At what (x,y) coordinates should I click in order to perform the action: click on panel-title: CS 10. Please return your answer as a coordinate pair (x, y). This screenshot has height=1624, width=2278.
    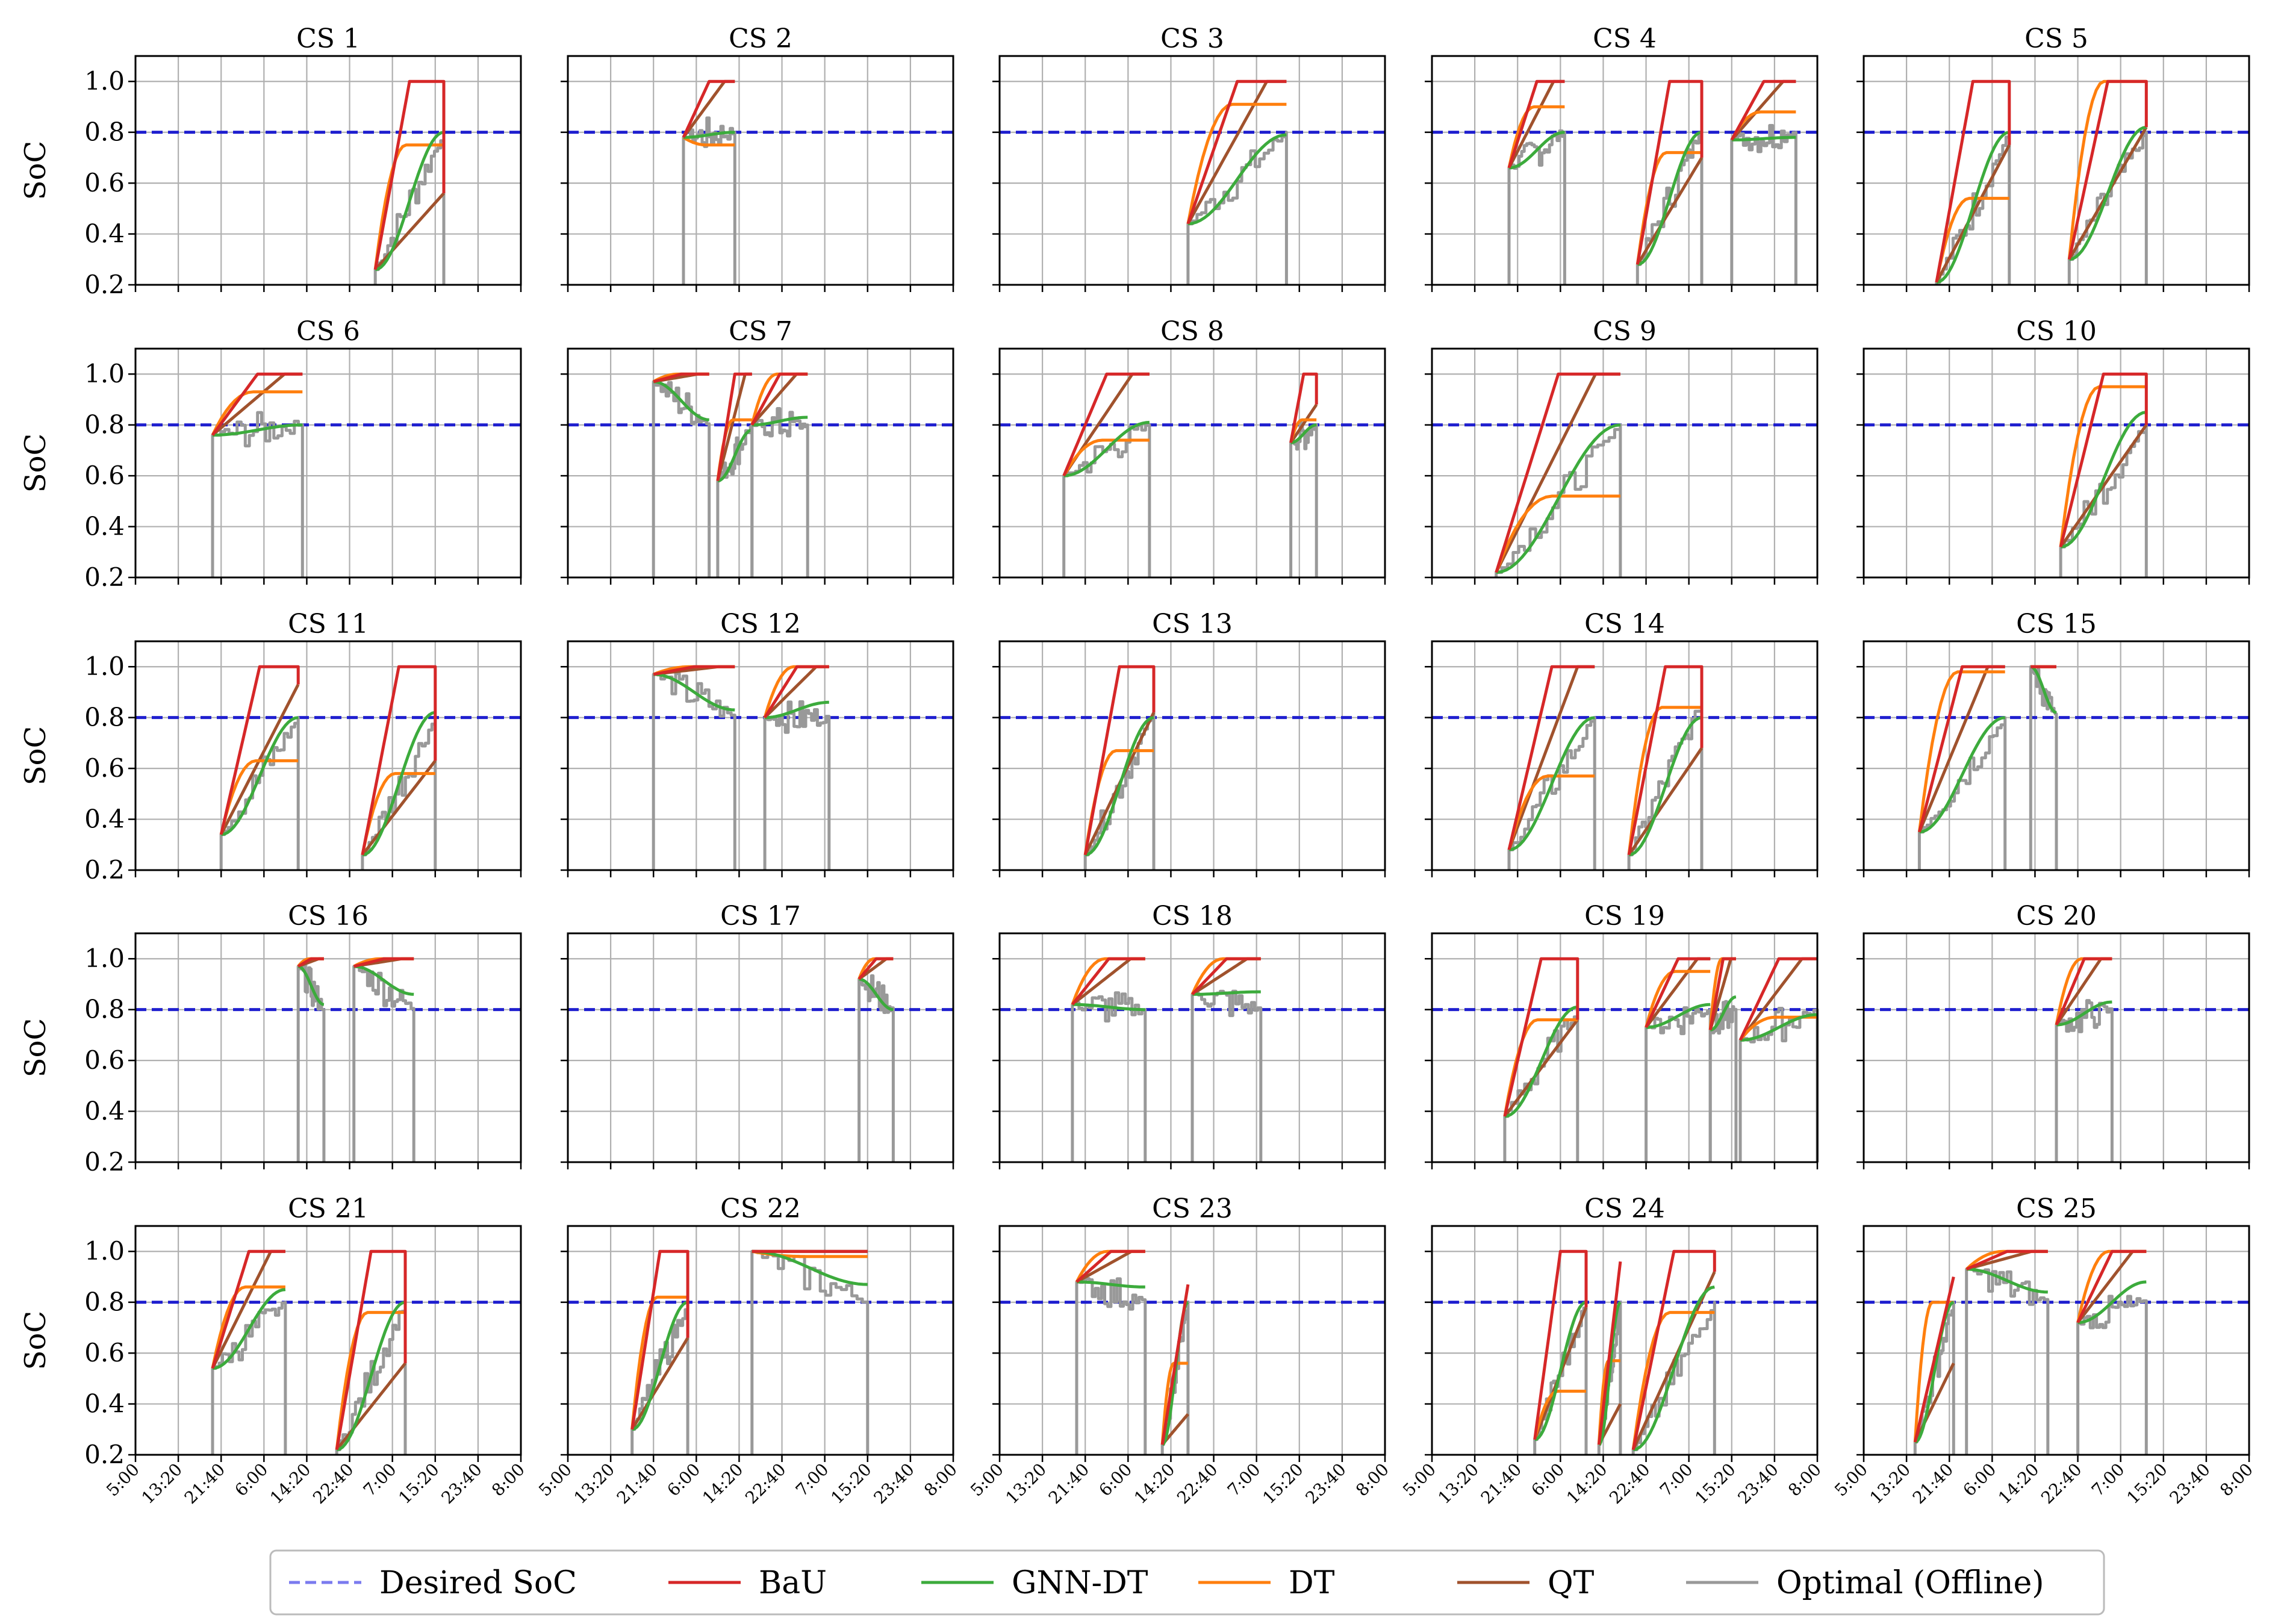
    Looking at the image, I should click on (2056, 332).